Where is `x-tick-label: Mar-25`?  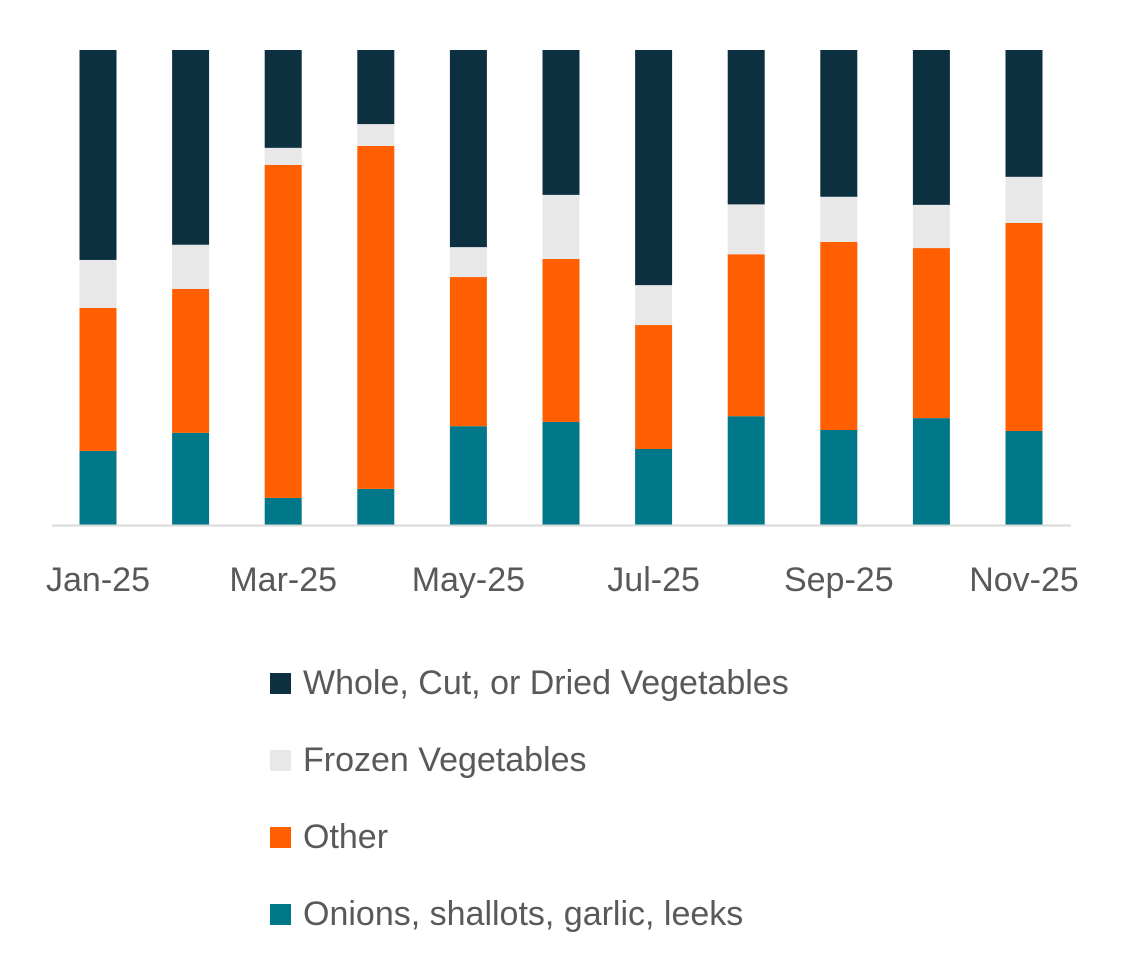 x-tick-label: Mar-25 is located at coordinates (283, 580).